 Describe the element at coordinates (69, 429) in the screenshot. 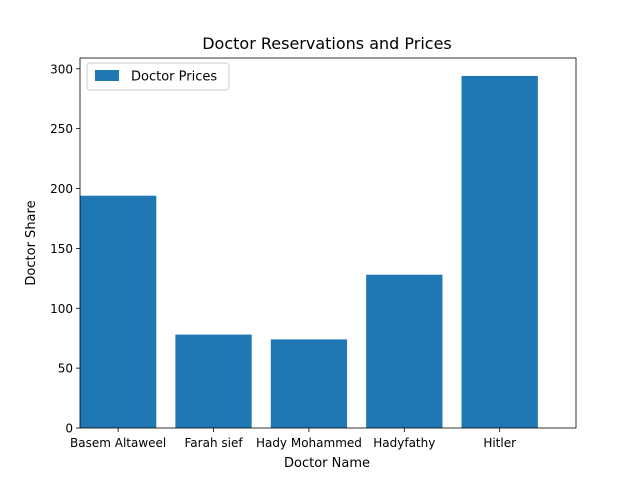

I see `y-tick-label-0: 0` at that location.